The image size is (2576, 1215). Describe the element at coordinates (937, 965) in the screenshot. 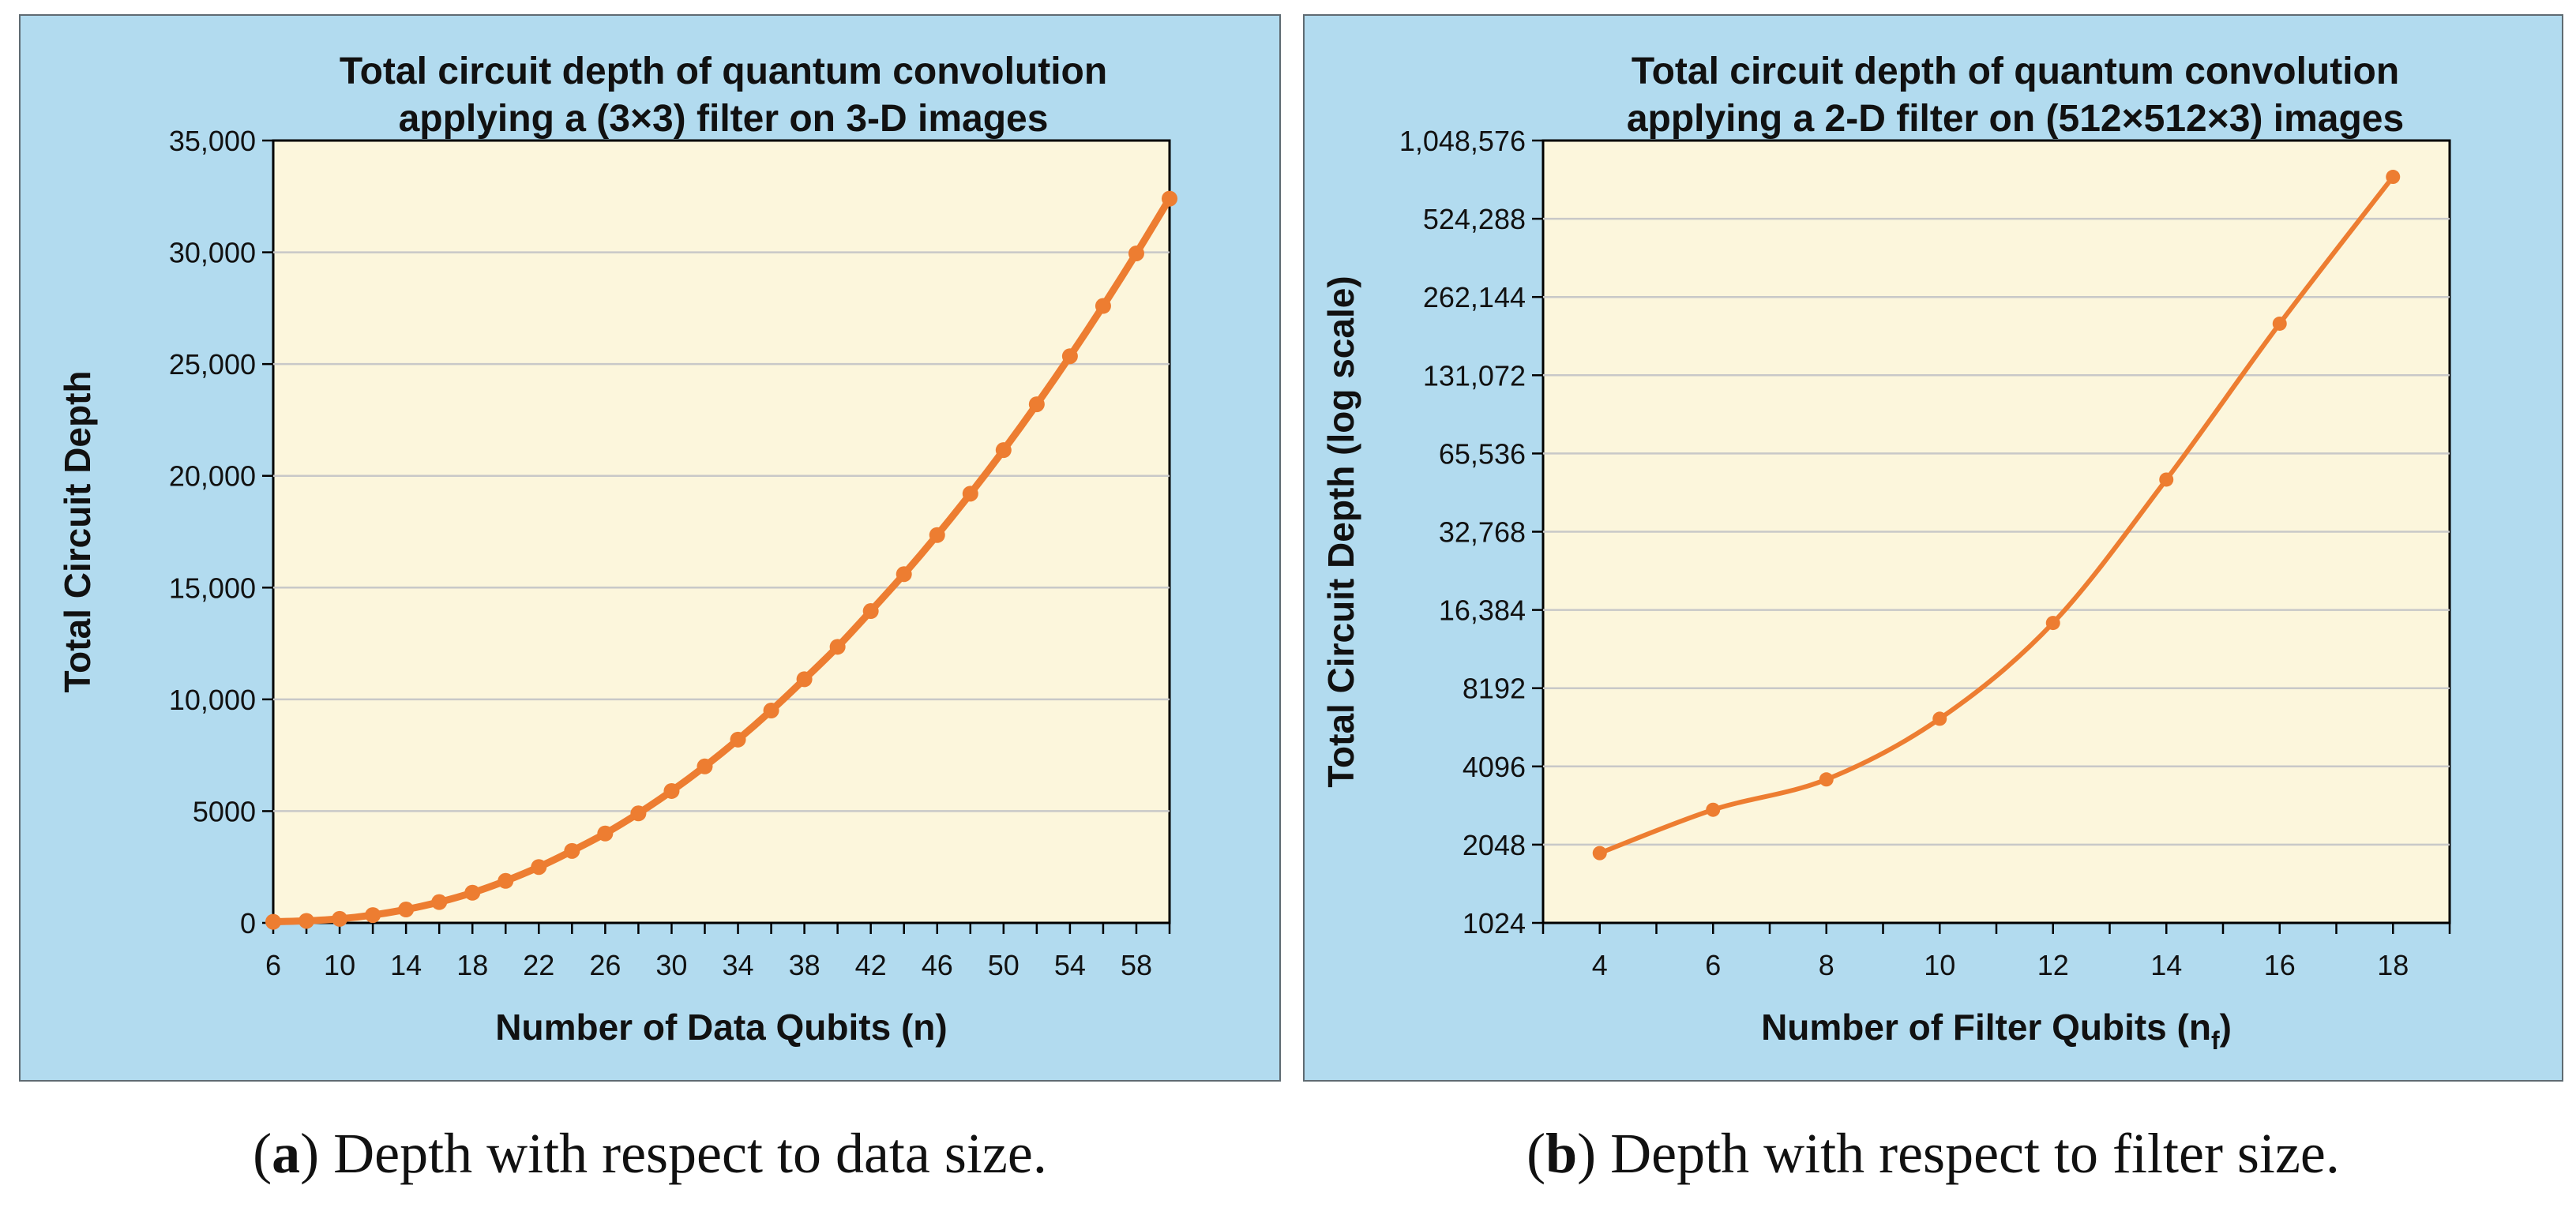

I see `chart-a-x-tick-label: 46` at that location.